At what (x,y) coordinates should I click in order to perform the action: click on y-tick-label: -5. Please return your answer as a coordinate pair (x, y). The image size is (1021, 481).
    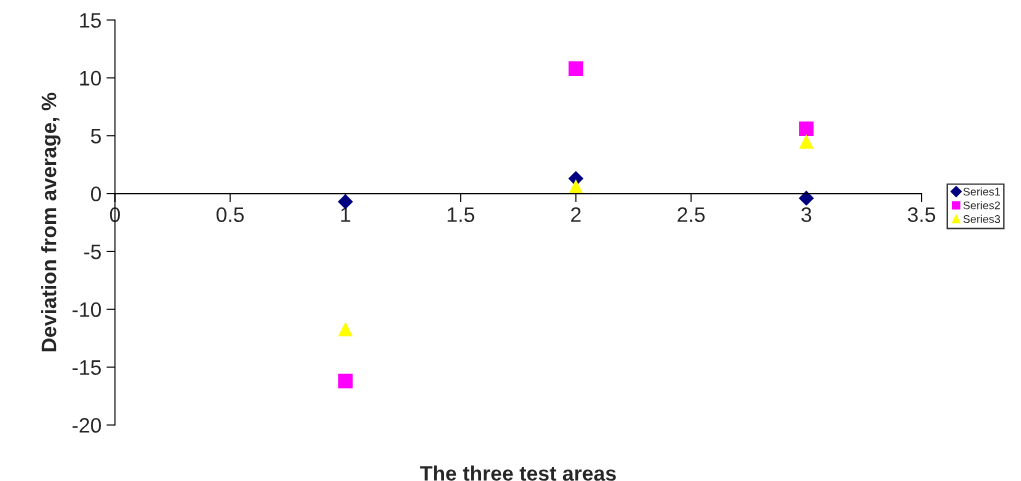
    Looking at the image, I should click on (92, 252).